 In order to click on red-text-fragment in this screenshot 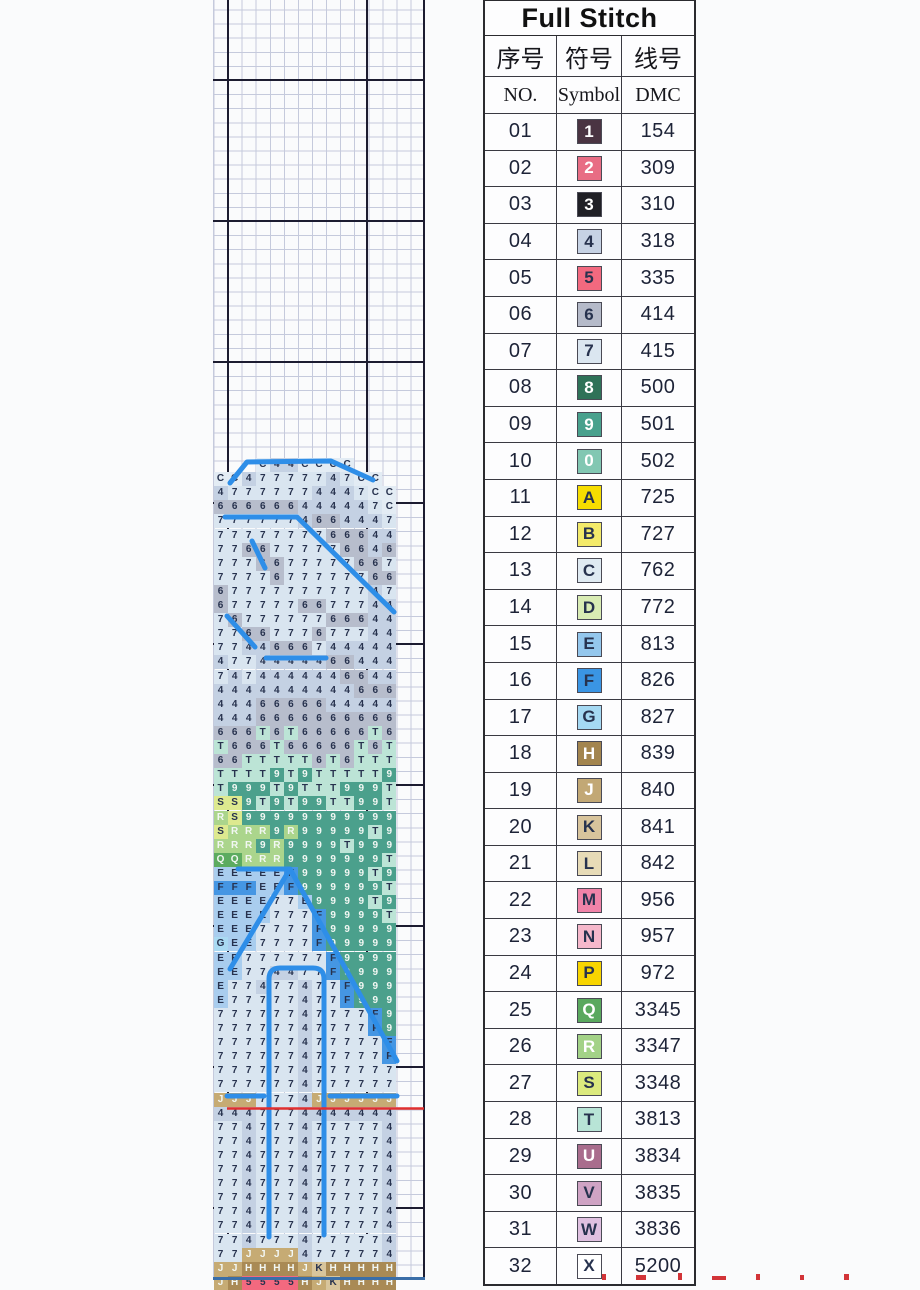, I will do `click(846, 1277)`.